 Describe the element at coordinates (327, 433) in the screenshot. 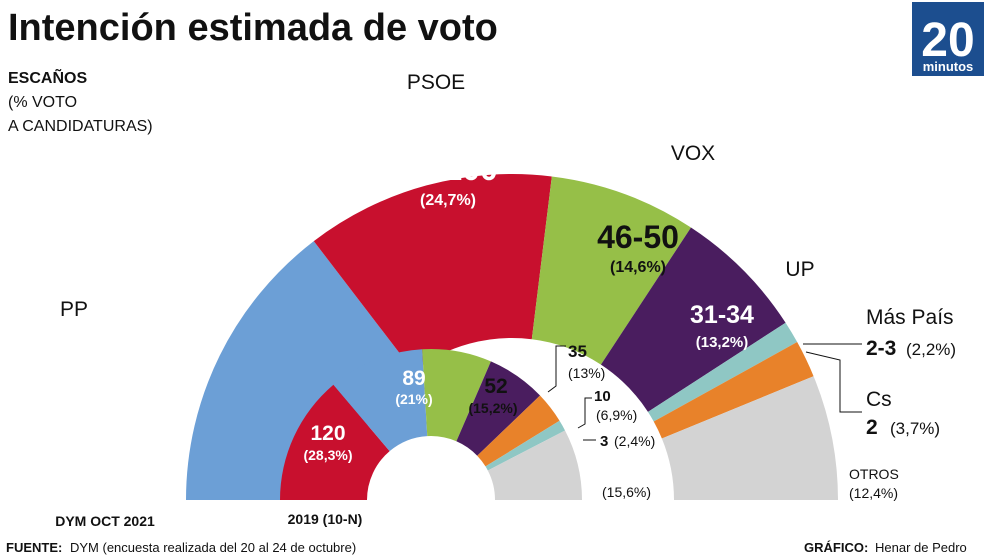

I see `seats-label-psoe-2019: 120` at that location.